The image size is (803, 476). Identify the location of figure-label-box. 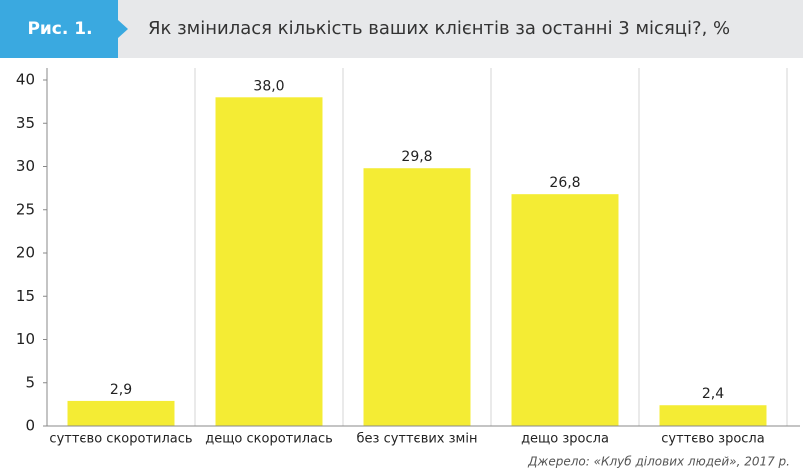
(64, 29).